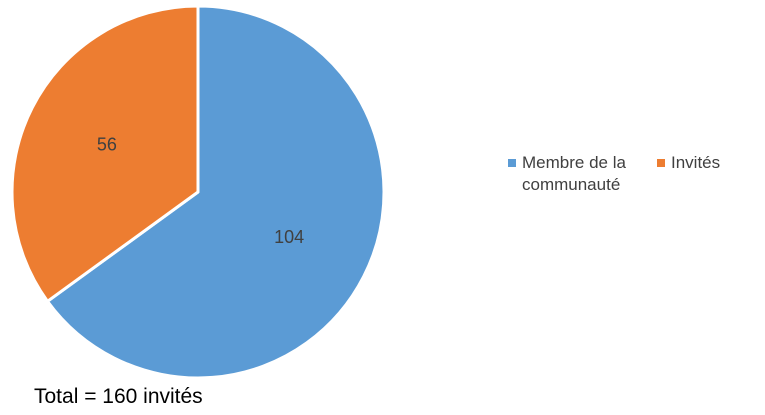  What do you see at coordinates (661, 163) in the screenshot?
I see `legend-swatch-invites` at bounding box center [661, 163].